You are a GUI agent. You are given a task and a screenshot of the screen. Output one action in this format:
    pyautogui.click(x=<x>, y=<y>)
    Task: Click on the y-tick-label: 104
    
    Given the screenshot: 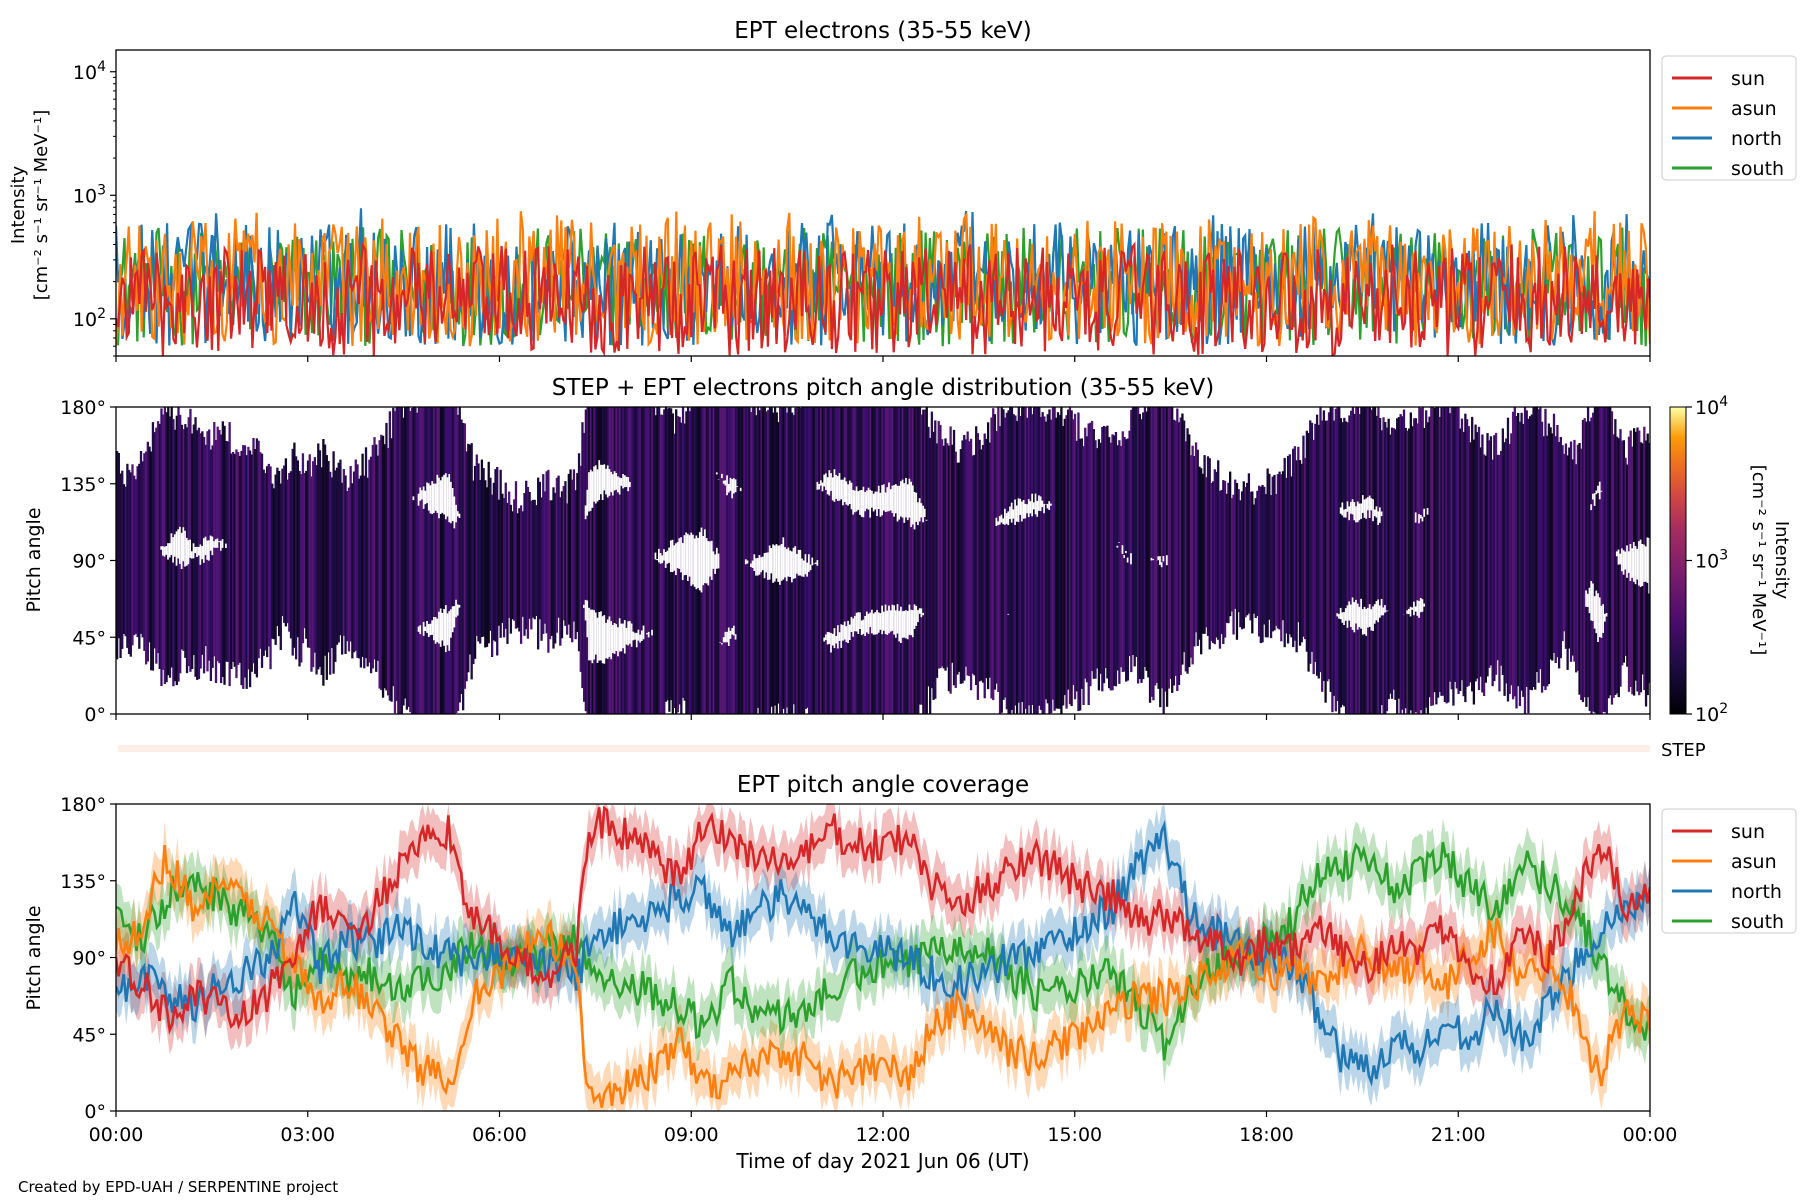 What is the action you would take?
    pyautogui.click(x=89, y=71)
    